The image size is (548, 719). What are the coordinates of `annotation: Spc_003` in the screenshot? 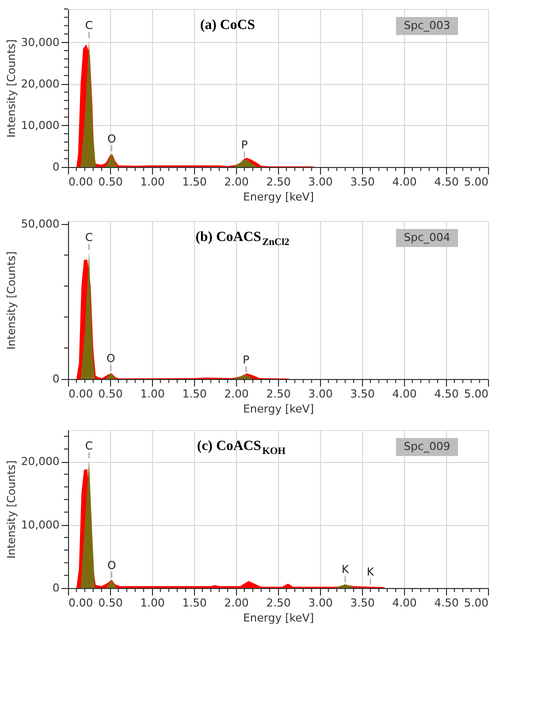 It's located at (427, 25).